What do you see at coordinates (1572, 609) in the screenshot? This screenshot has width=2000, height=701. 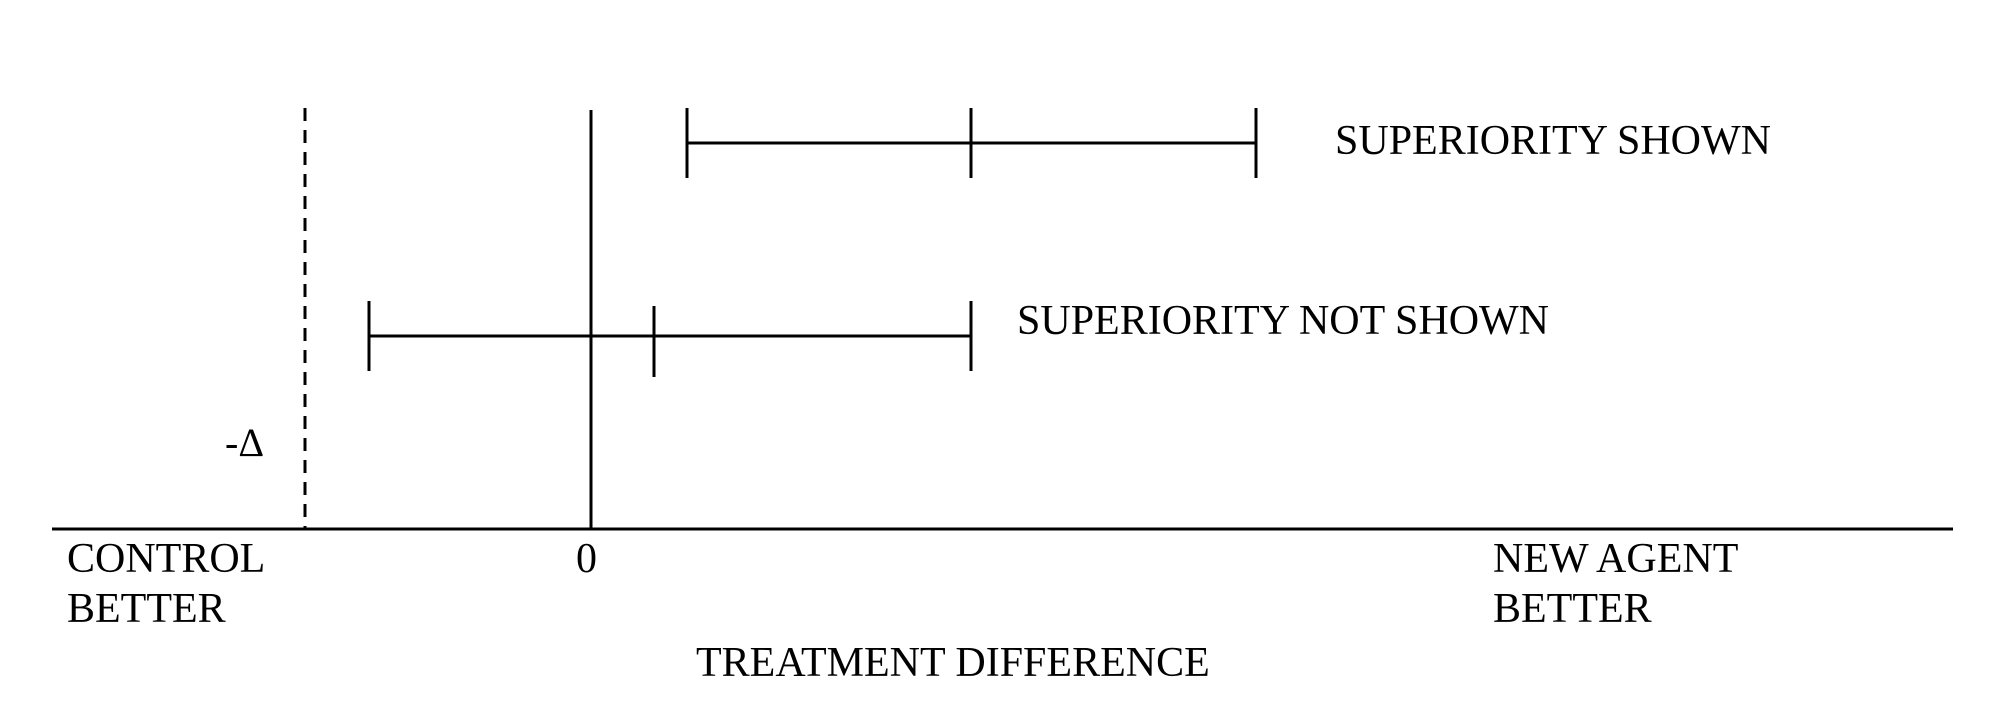 I see `new-agent-better-label-line2: BETTER` at bounding box center [1572, 609].